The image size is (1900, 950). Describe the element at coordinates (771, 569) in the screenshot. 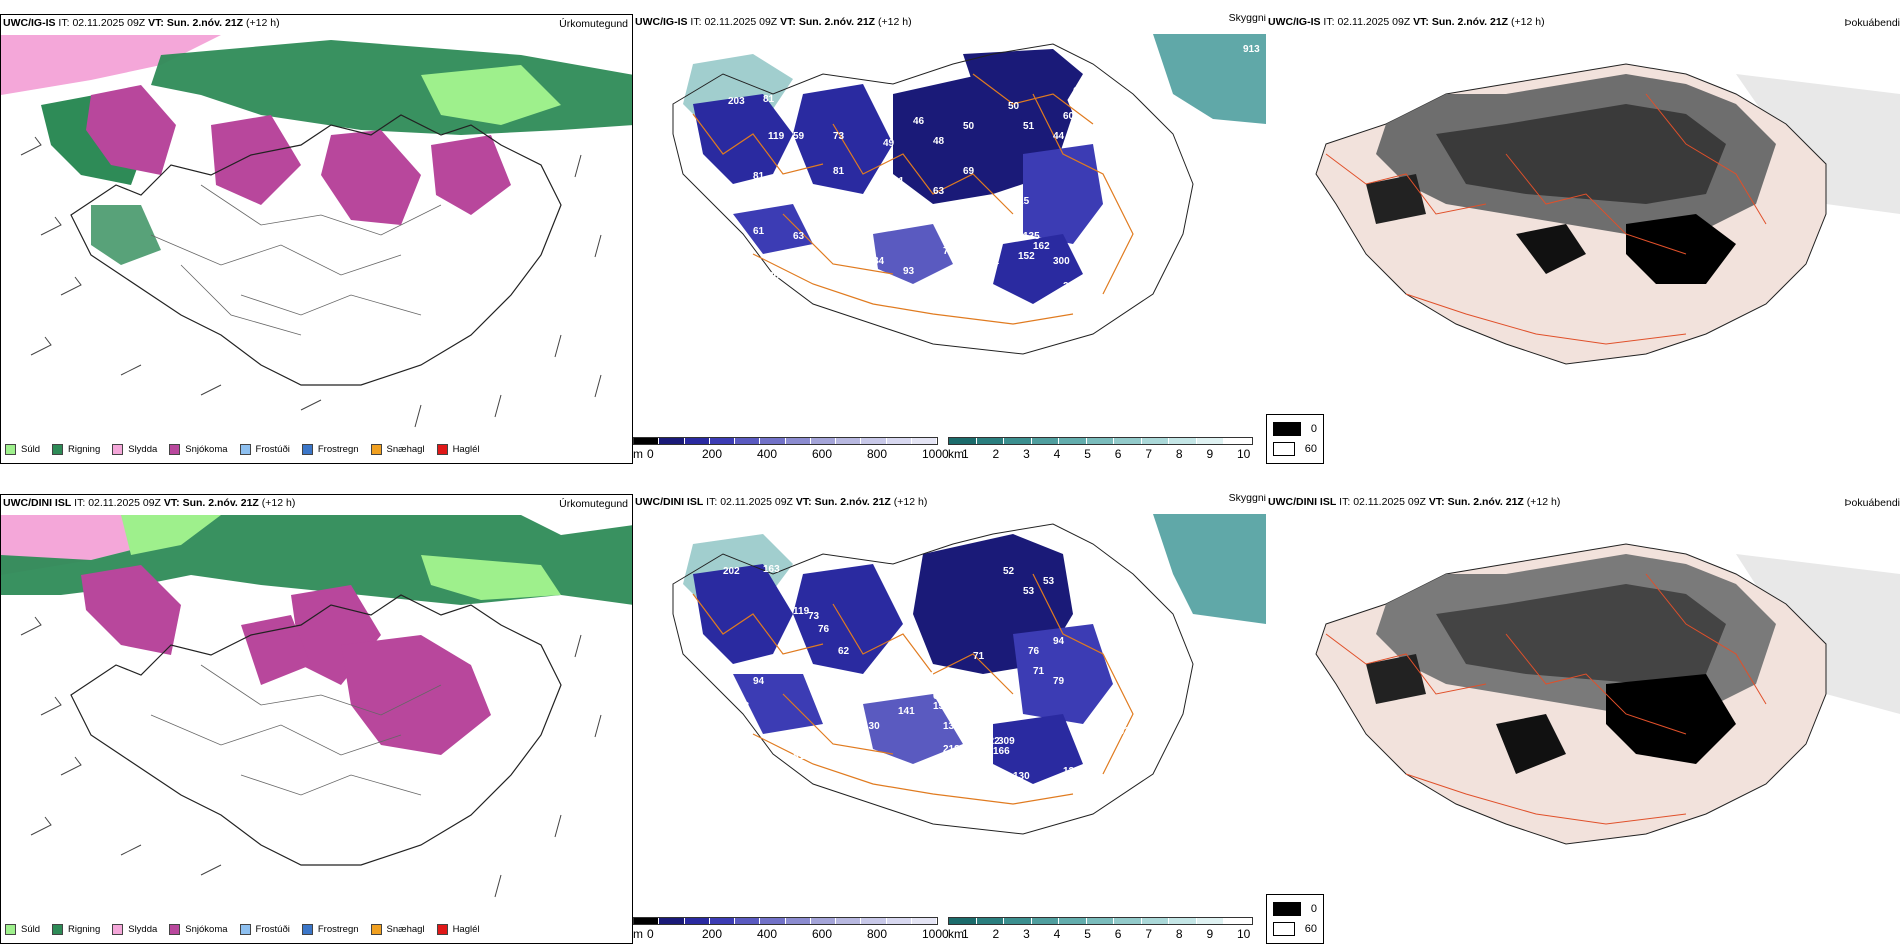

I see `cloud-base-label: 163` at that location.